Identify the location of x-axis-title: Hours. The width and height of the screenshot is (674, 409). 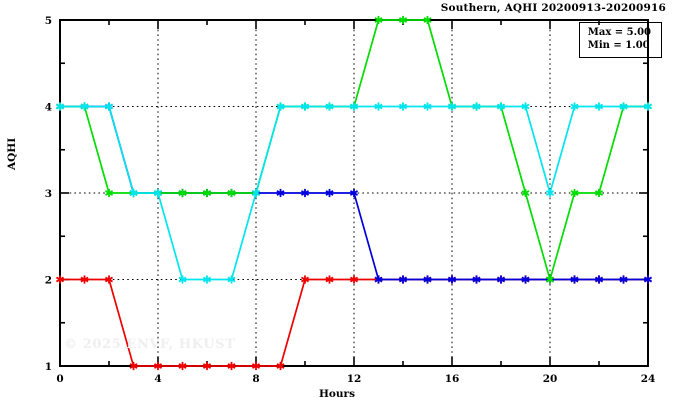
(336, 394).